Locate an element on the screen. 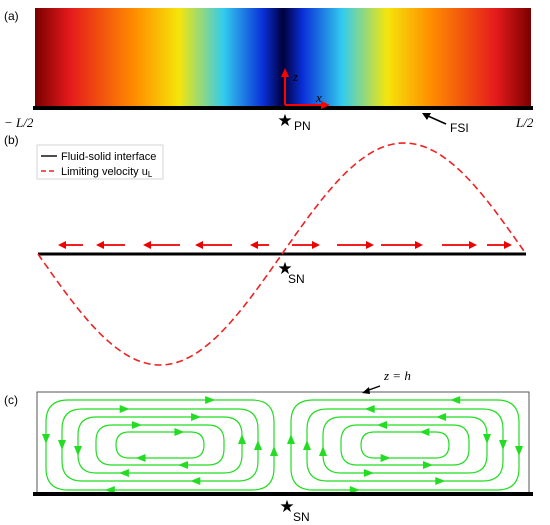  height-label: z = h is located at coordinates (397, 375).